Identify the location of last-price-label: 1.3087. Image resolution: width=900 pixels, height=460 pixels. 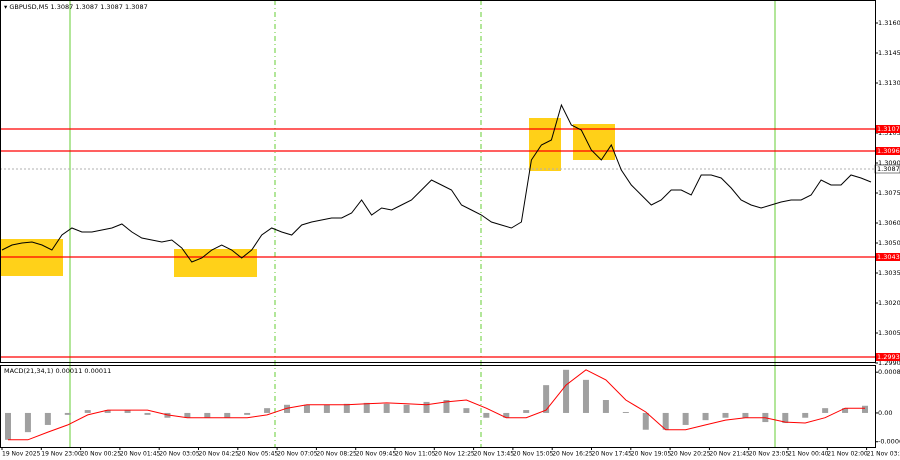
(888, 169).